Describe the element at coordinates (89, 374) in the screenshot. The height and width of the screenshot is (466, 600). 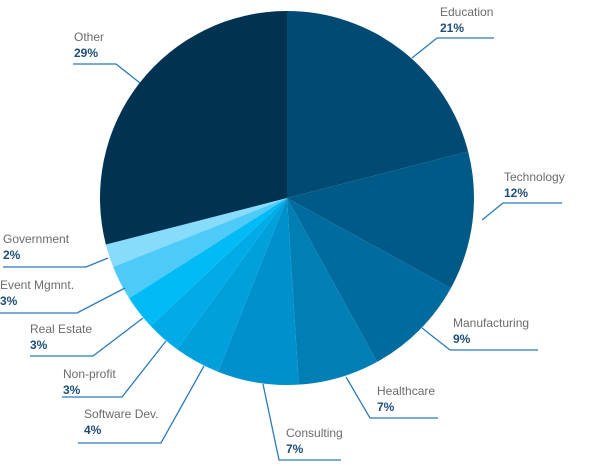
I see `label-name: Non-profit` at that location.